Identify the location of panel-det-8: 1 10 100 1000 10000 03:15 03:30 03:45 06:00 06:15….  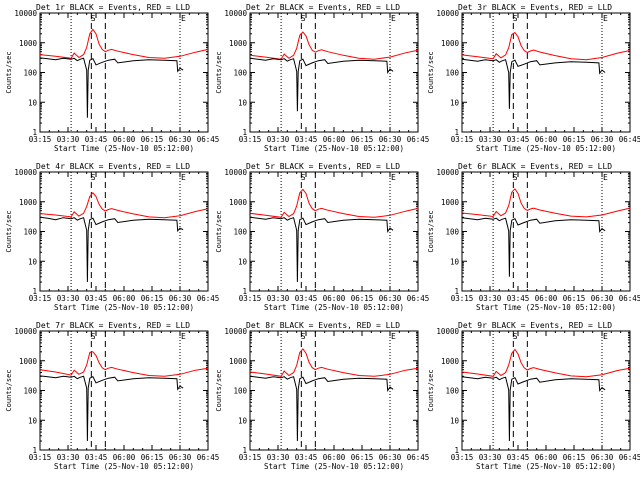
(322, 396).